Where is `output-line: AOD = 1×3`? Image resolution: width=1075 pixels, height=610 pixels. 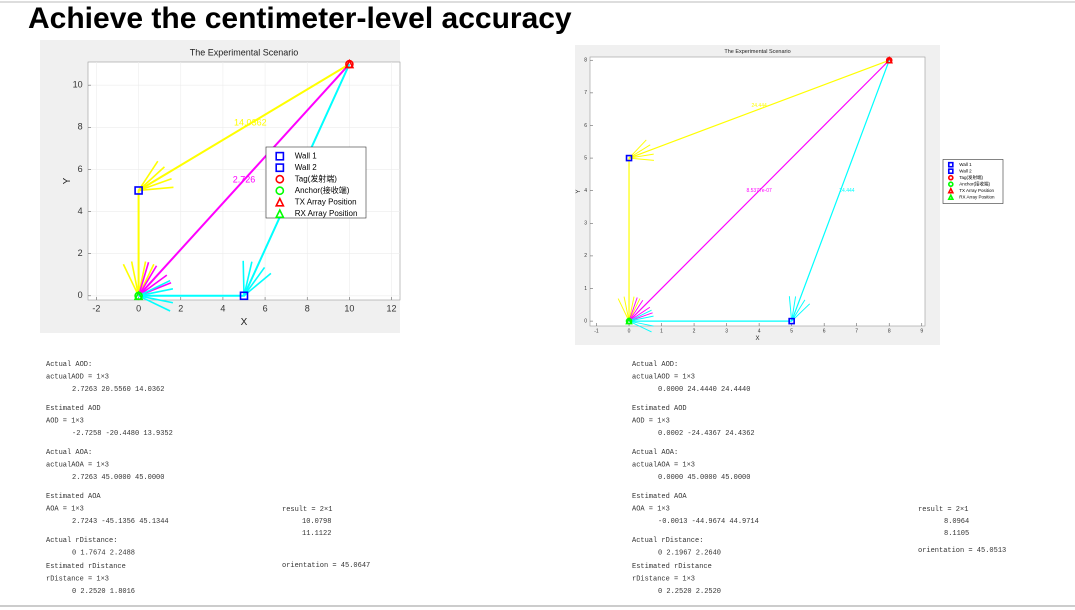
output-line: AOD = 1×3 is located at coordinates (651, 421).